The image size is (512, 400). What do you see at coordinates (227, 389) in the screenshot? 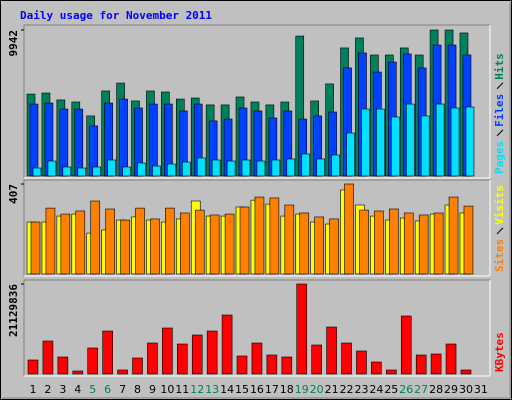
I see `x-tick-label: 14` at bounding box center [227, 389].